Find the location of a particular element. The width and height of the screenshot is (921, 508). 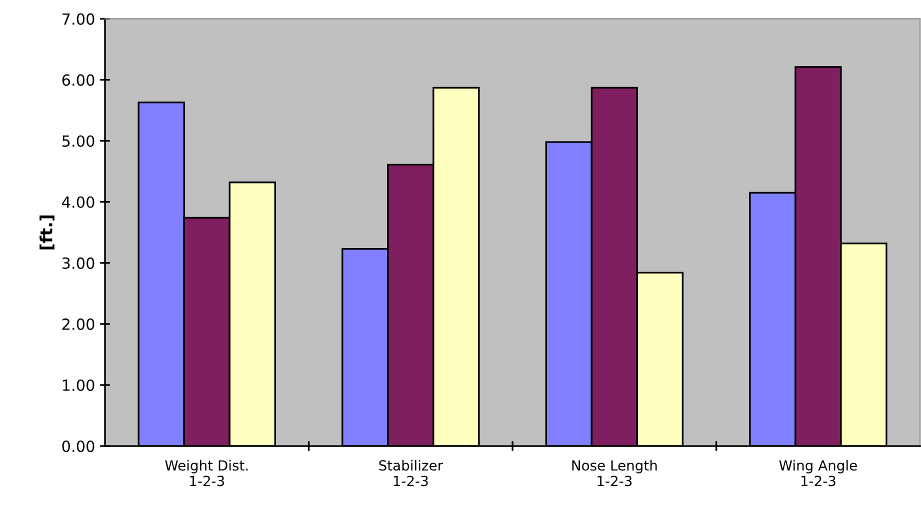

y-tick-label: 4.00 is located at coordinates (78, 202).